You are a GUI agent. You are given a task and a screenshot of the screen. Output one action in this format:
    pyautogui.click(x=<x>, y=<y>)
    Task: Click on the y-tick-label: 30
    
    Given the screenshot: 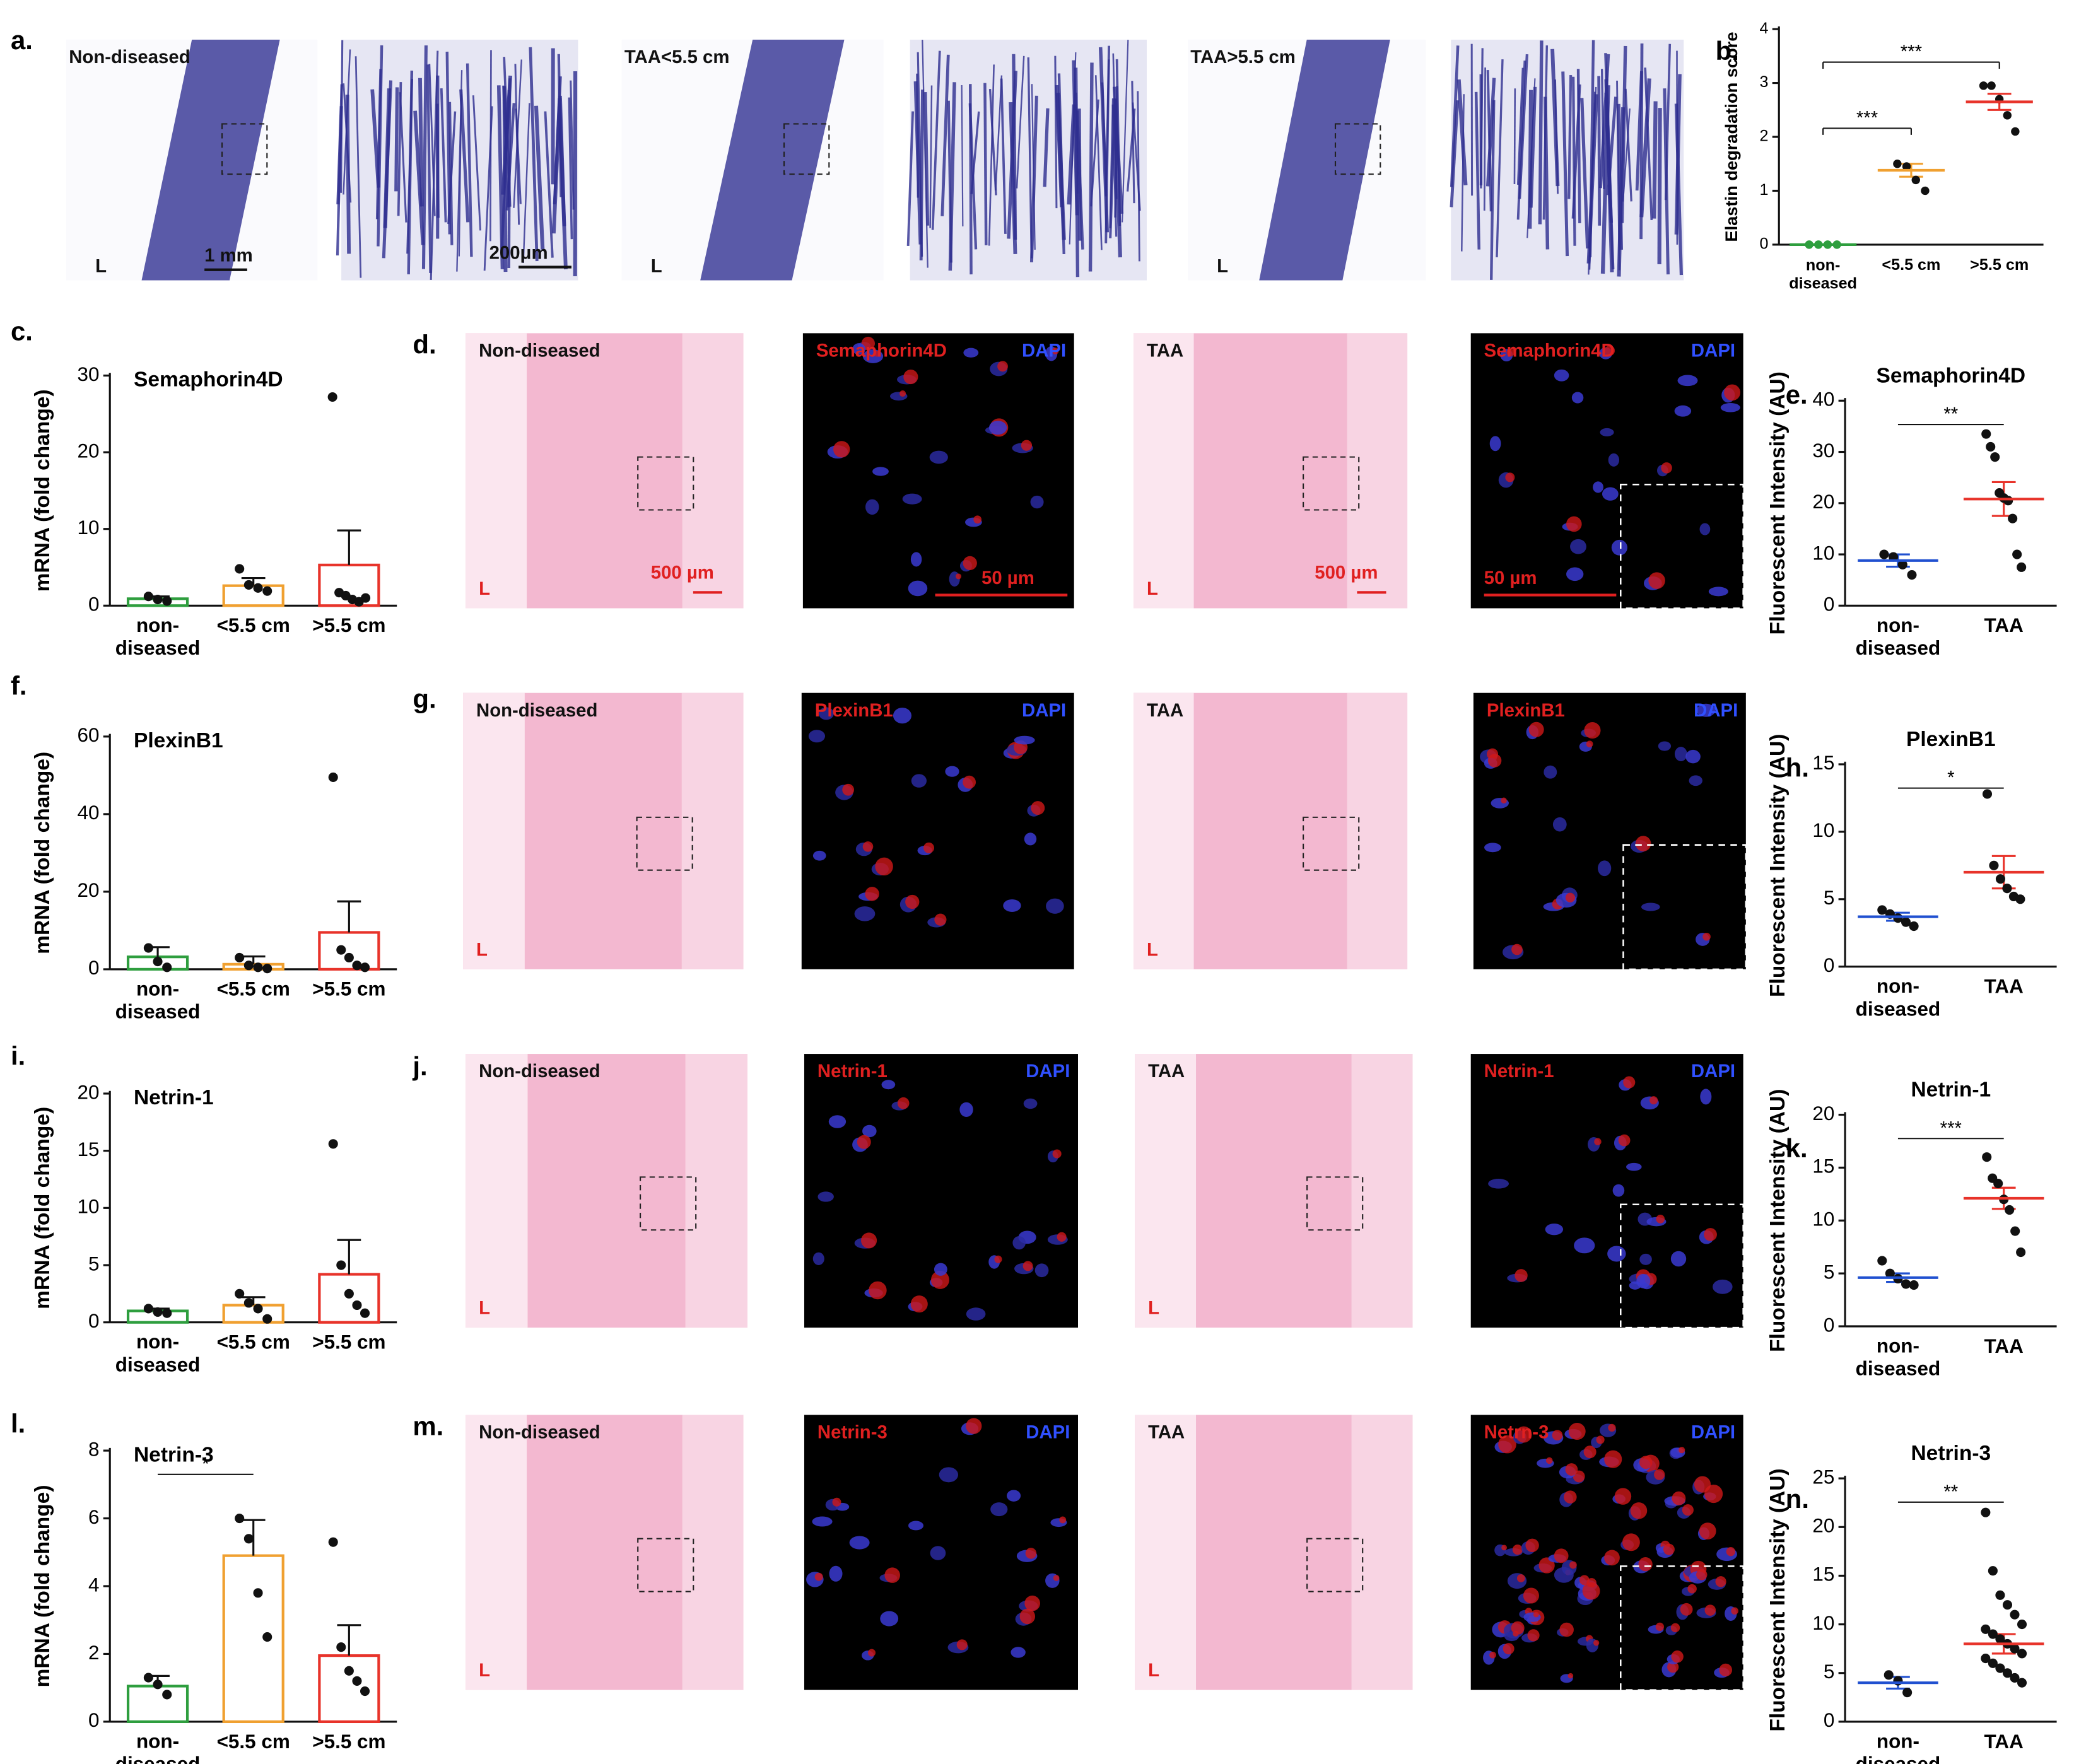 What is the action you would take?
    pyautogui.click(x=1823, y=451)
    